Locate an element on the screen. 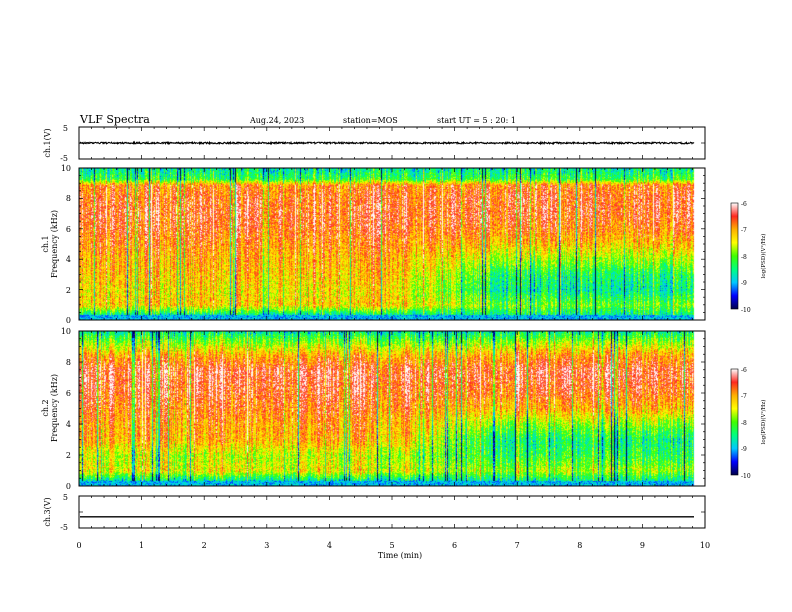 The width and height of the screenshot is (792, 612). waveform-line is located at coordinates (387, 143).